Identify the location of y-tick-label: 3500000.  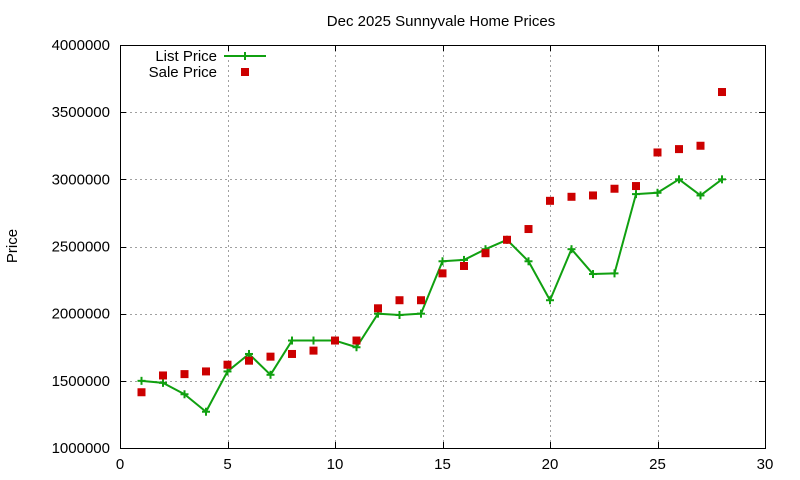
(81, 112).